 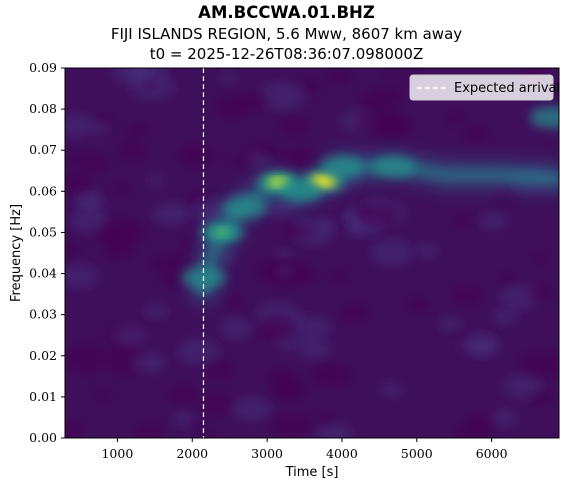 What do you see at coordinates (286, 12) in the screenshot?
I see `chart-title: AM.BCCWA.01.BHZ` at bounding box center [286, 12].